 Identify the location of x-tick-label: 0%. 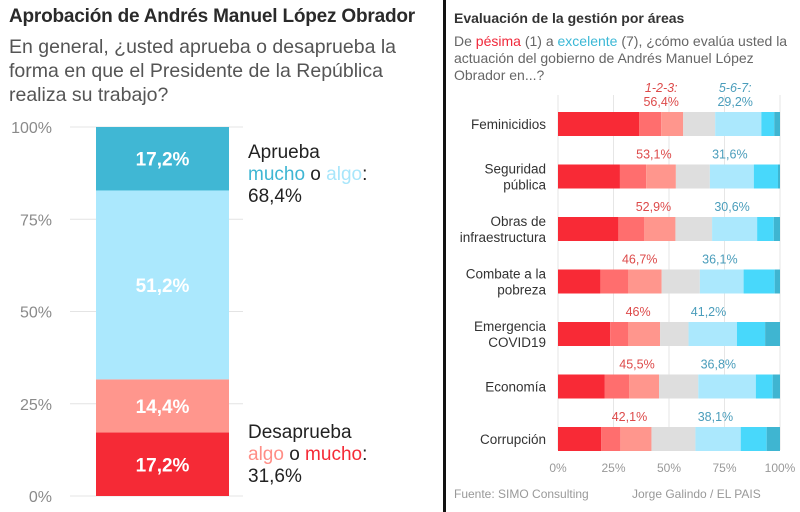
(558, 468).